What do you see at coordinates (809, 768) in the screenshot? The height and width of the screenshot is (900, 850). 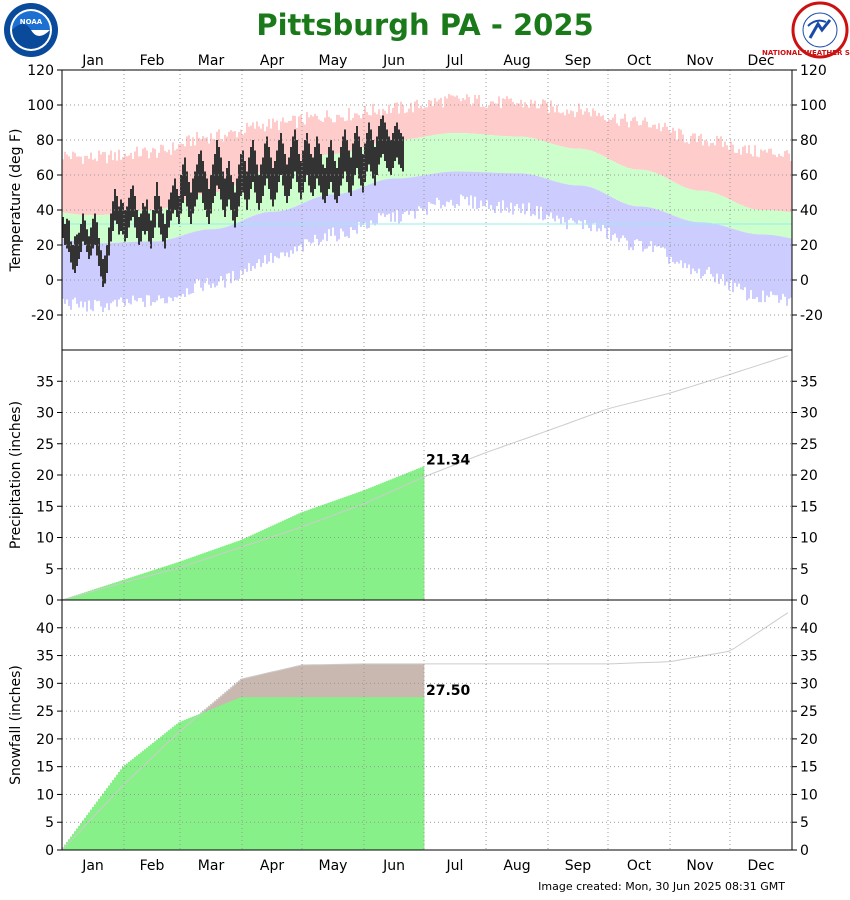 I see `snowfall-tick-label-right: 15` at bounding box center [809, 768].